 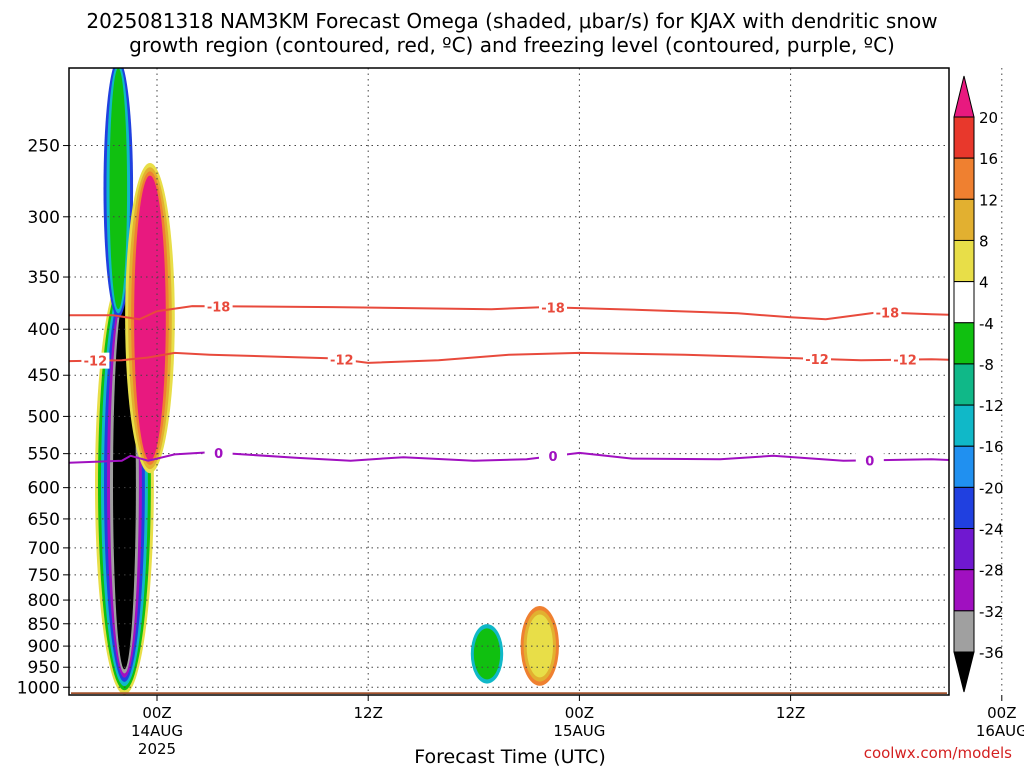 What do you see at coordinates (1000, 731) in the screenshot?
I see `xtick-date-4: 16AUG` at bounding box center [1000, 731].